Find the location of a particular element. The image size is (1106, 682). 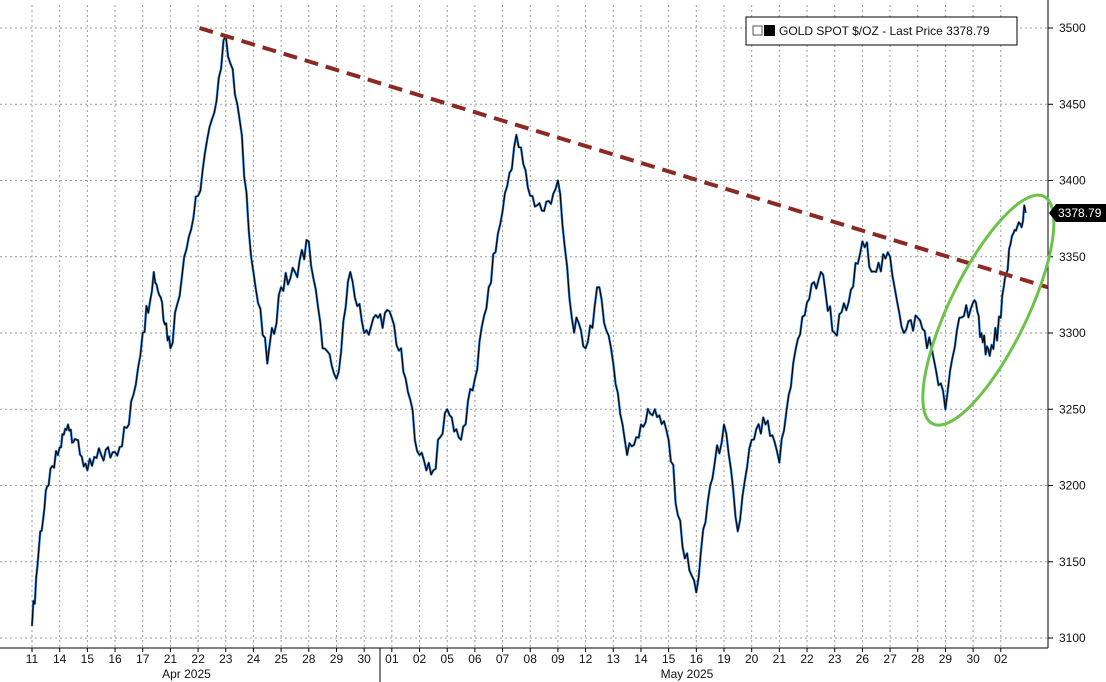

last-price-label: 3378.79 is located at coordinates (1080, 213).